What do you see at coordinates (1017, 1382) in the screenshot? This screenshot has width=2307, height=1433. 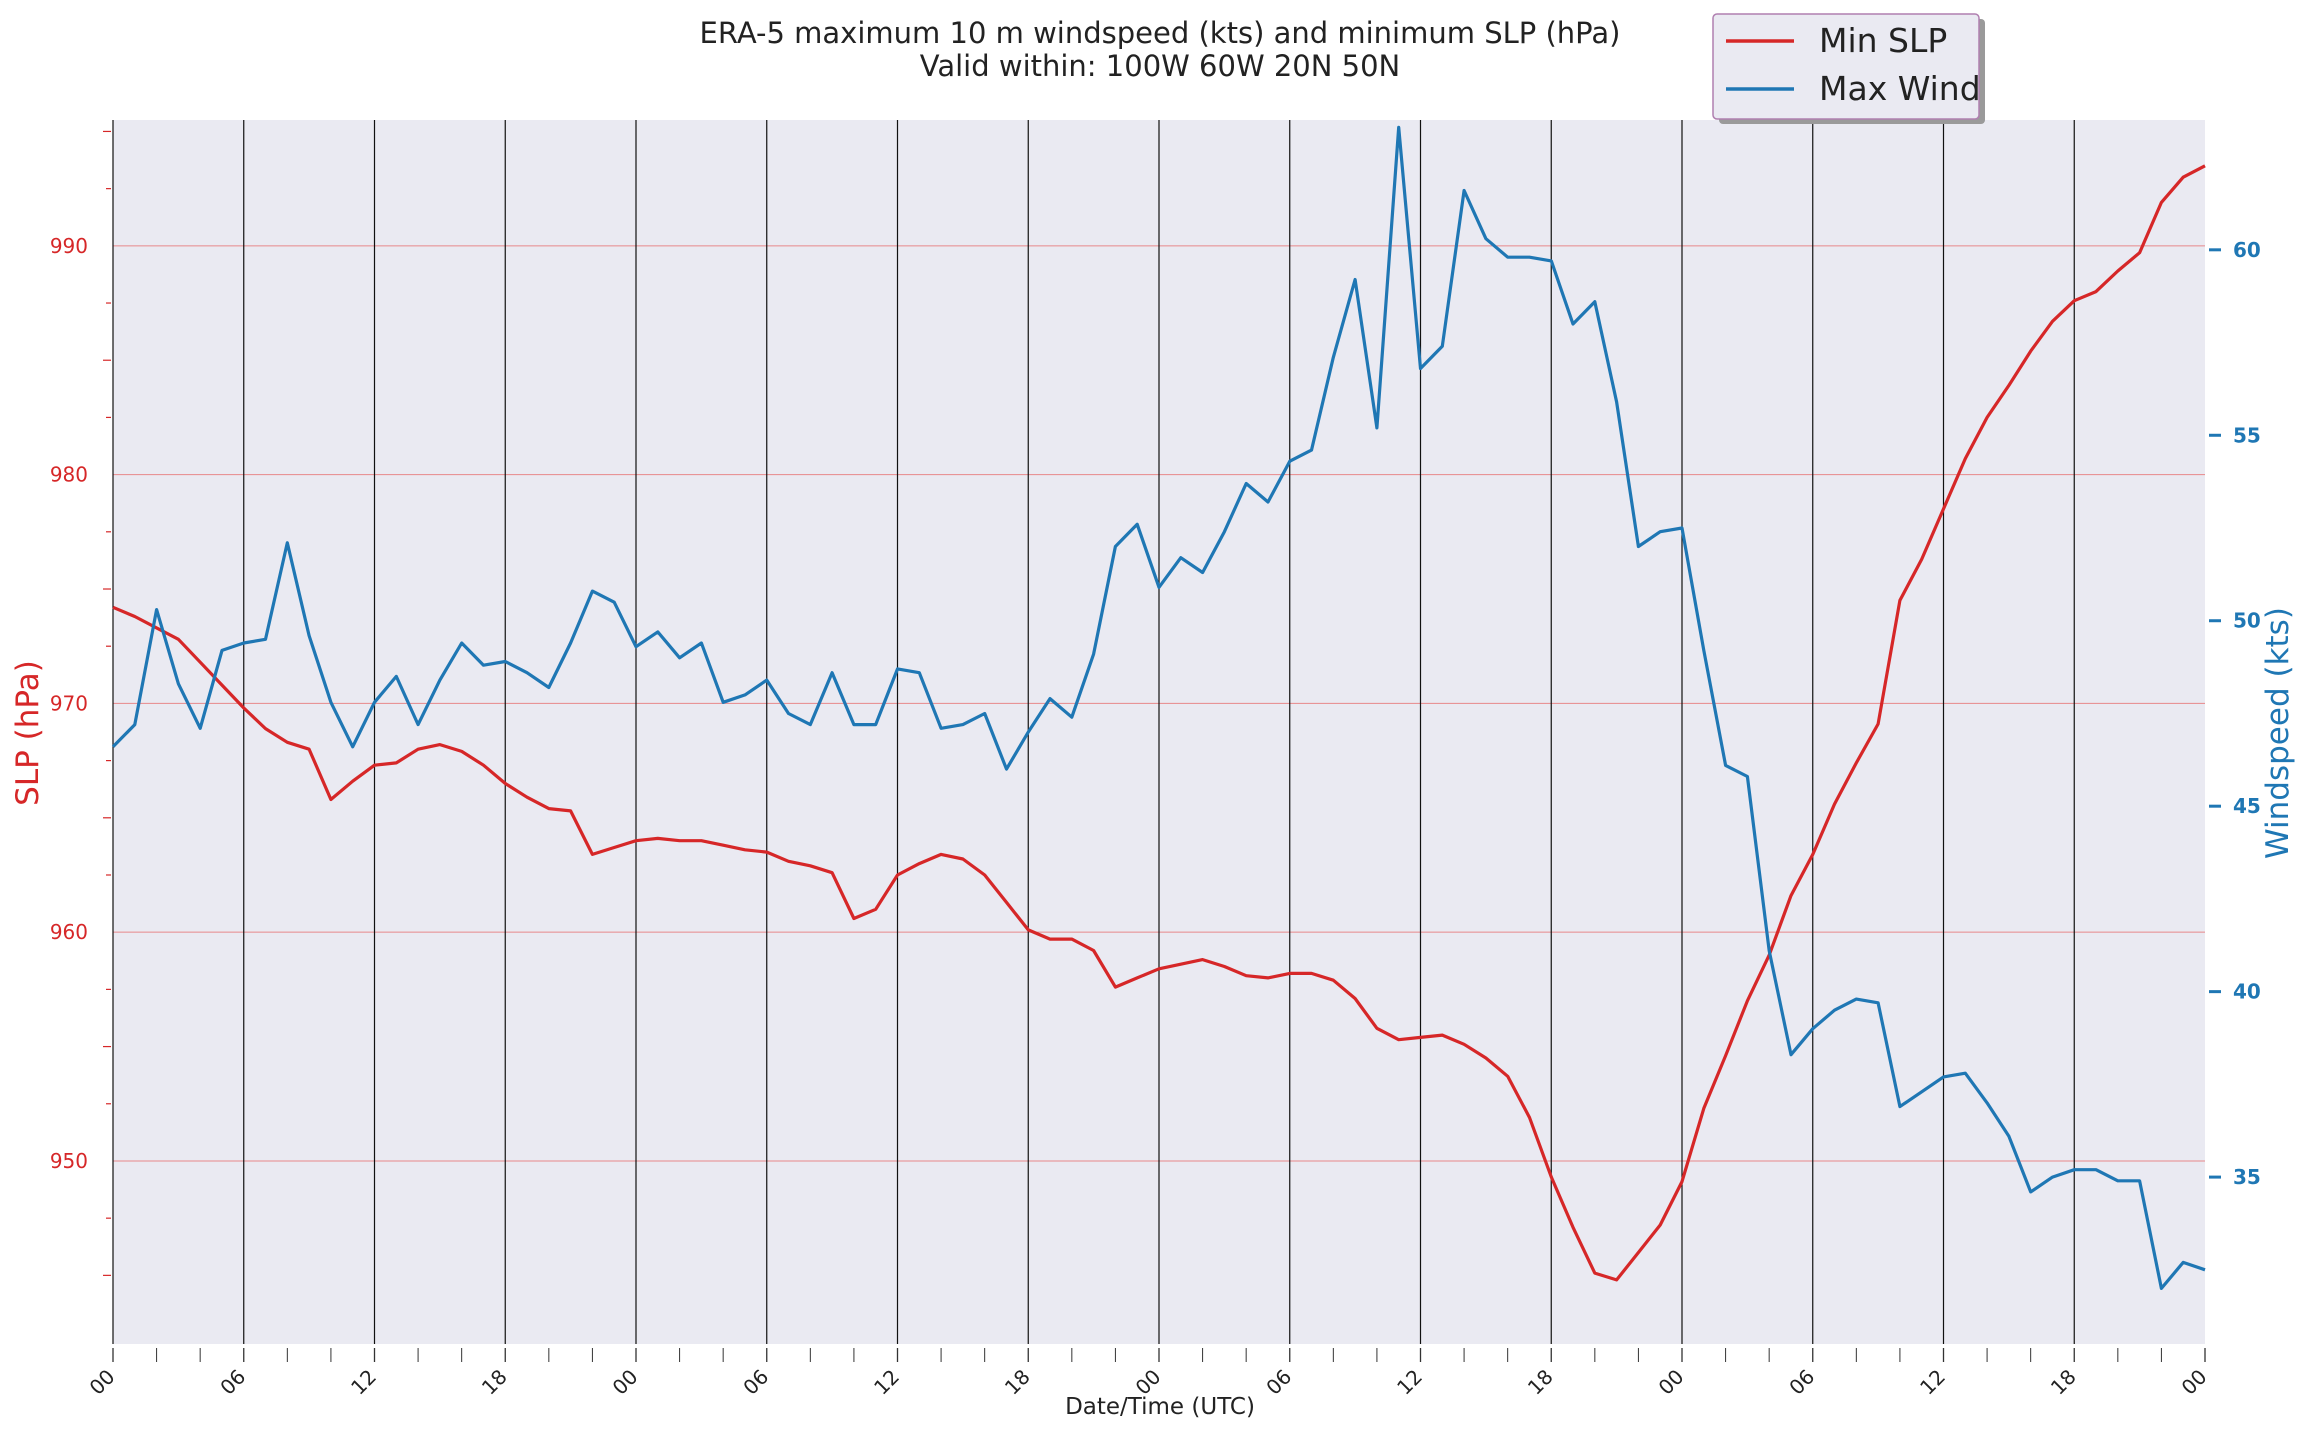 I see `x-tick-label-7: 18` at bounding box center [1017, 1382].